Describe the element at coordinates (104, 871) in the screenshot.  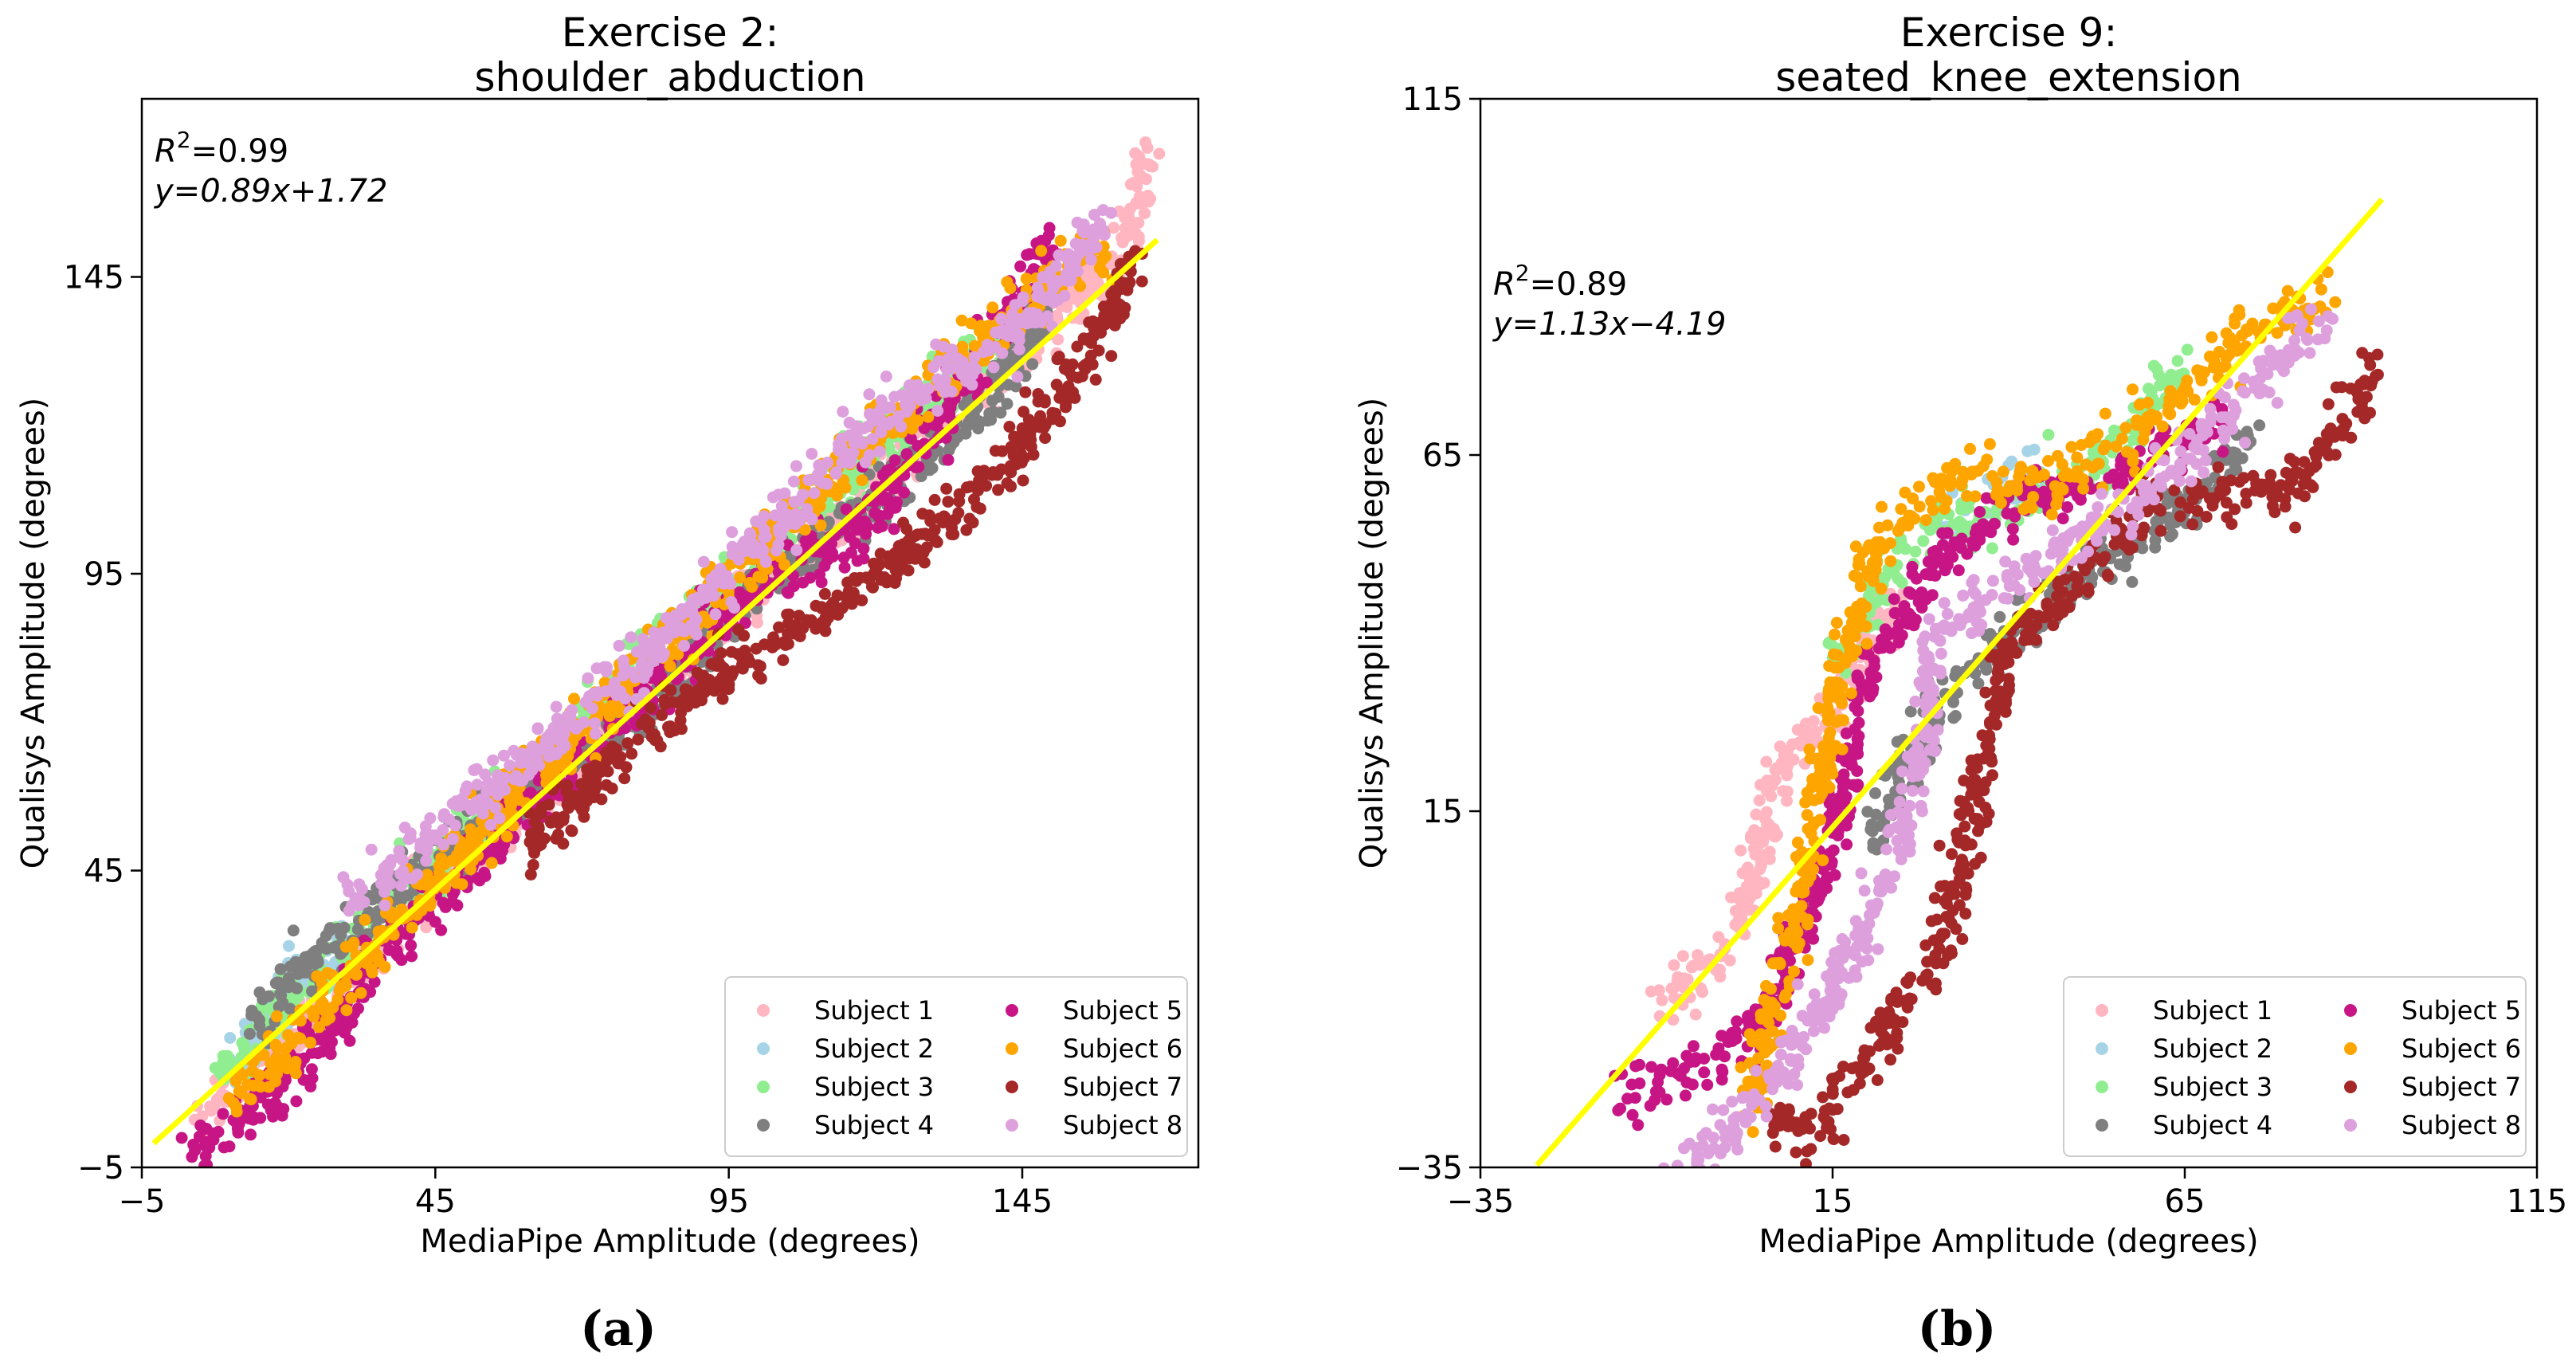
I see `y-tick-label: 45` at that location.